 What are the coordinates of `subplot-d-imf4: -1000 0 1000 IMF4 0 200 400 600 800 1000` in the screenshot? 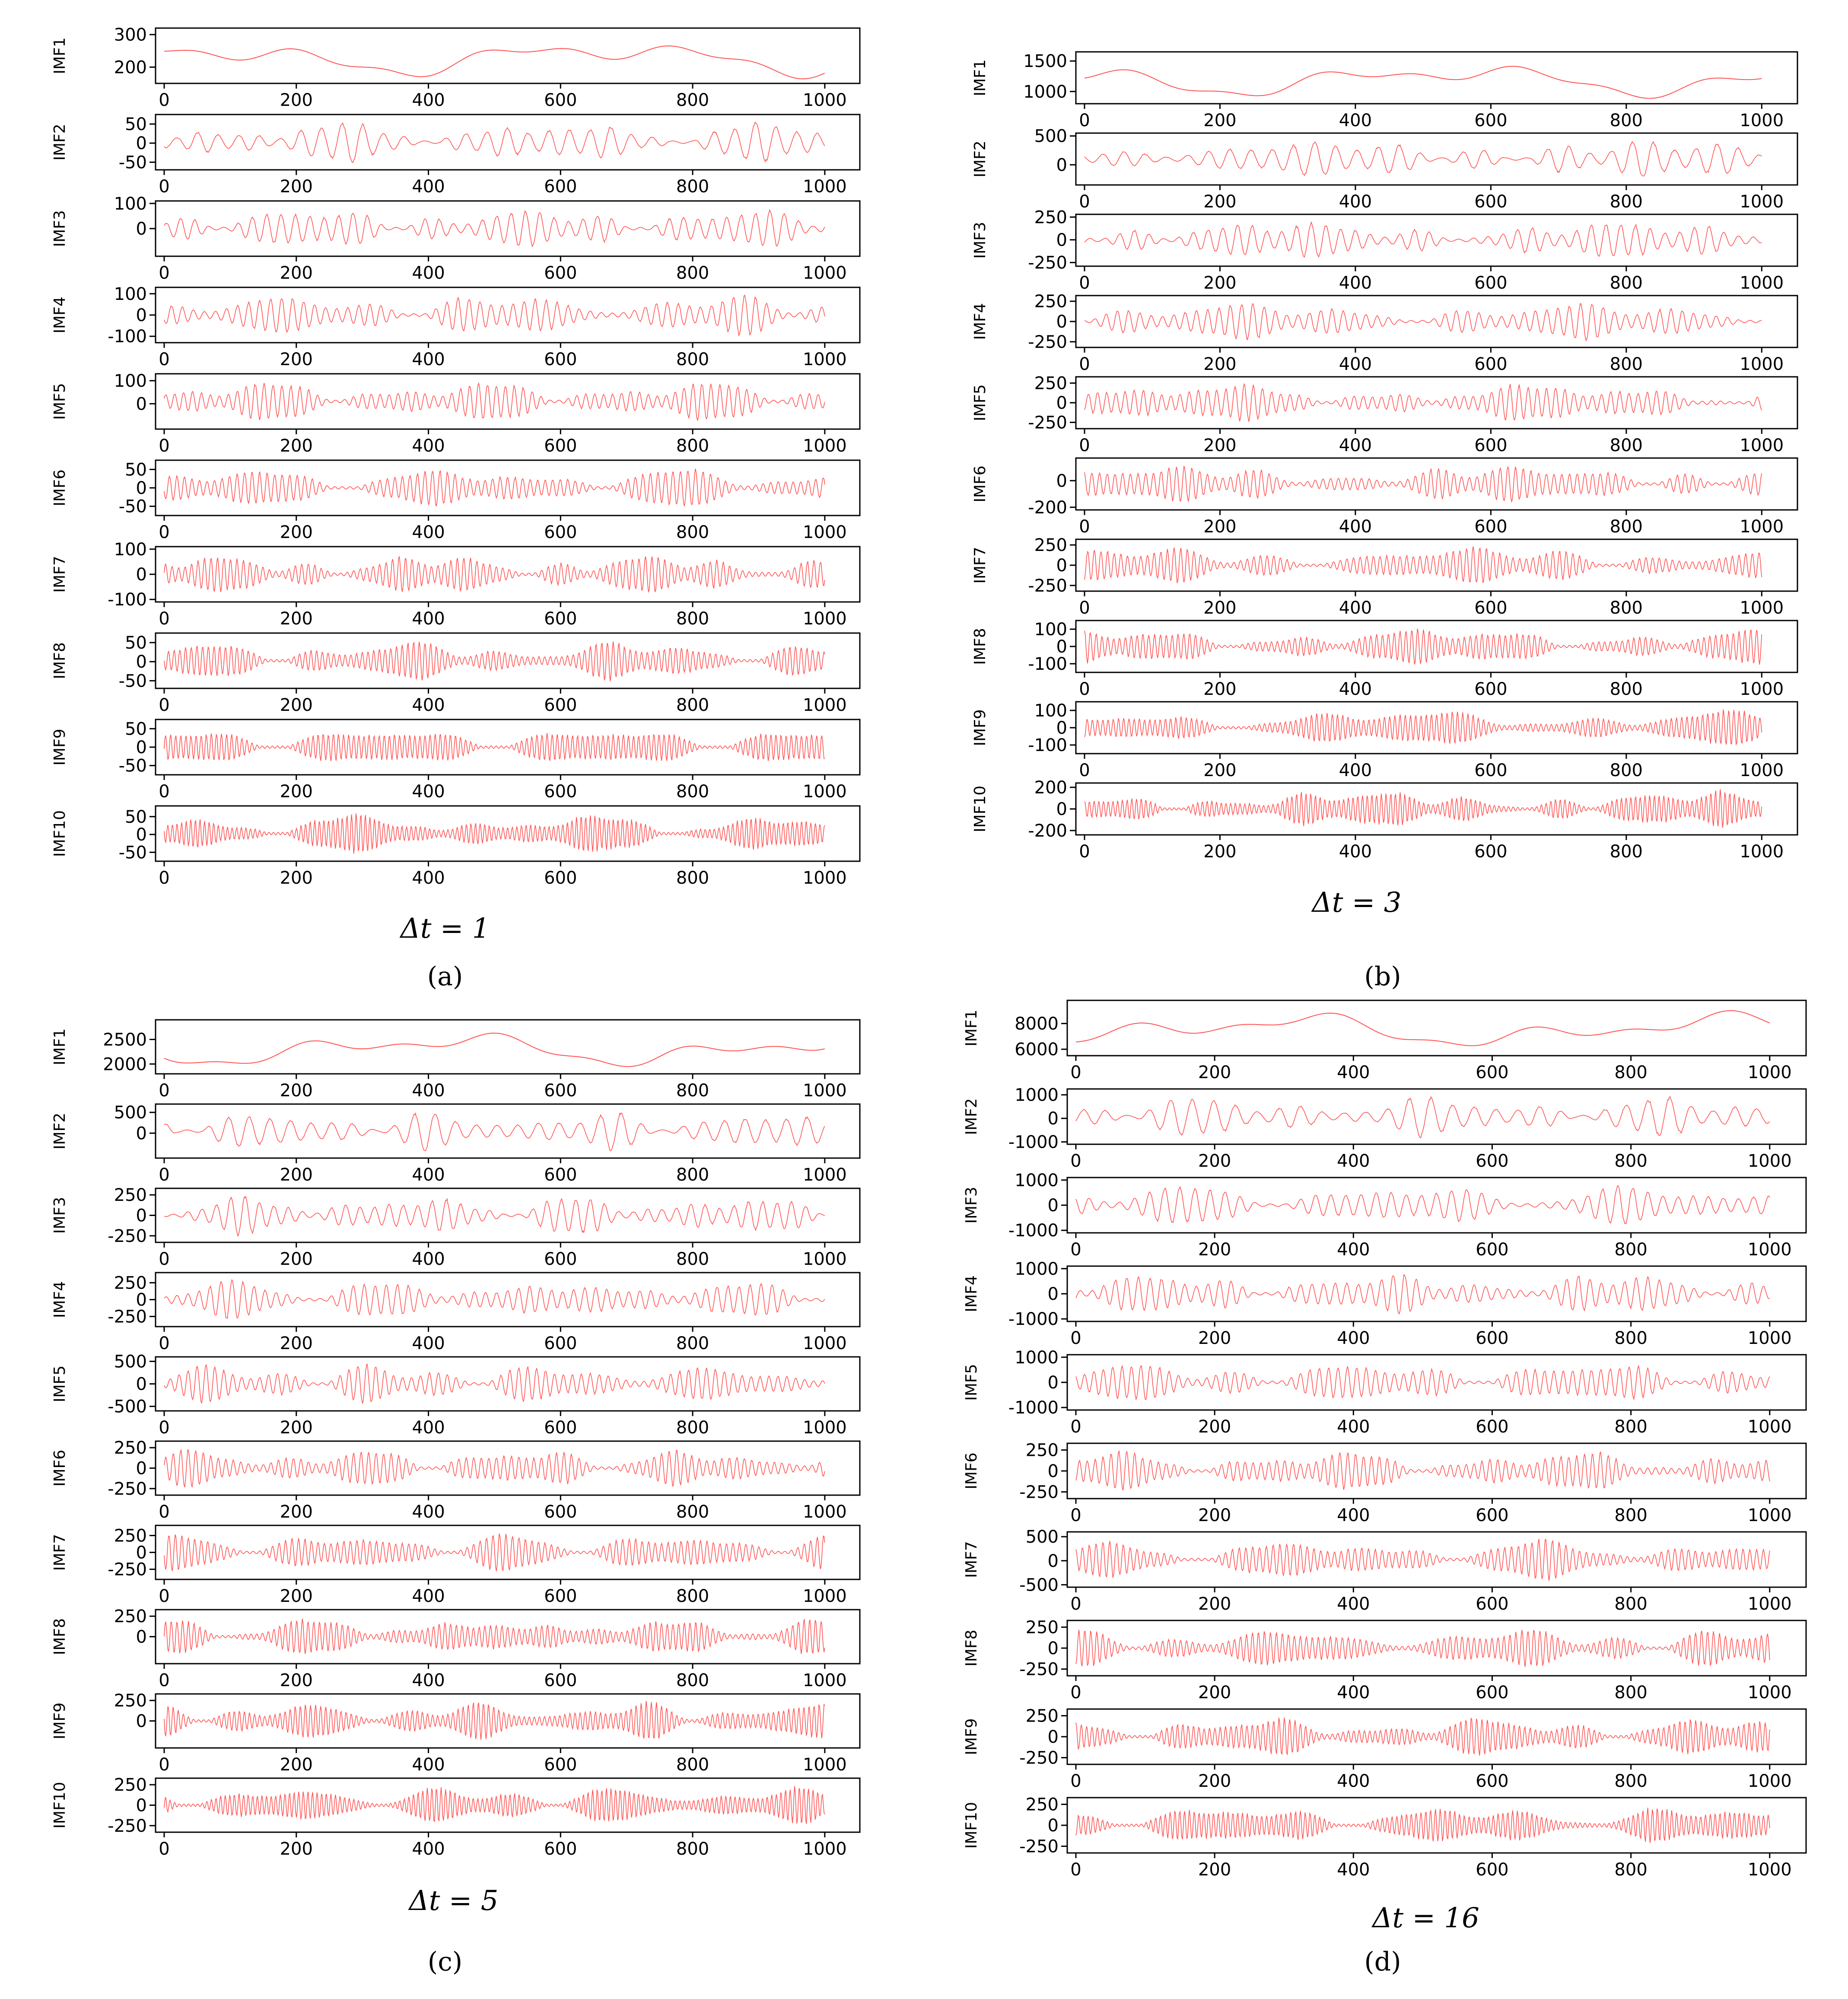 It's located at (1385, 1303).